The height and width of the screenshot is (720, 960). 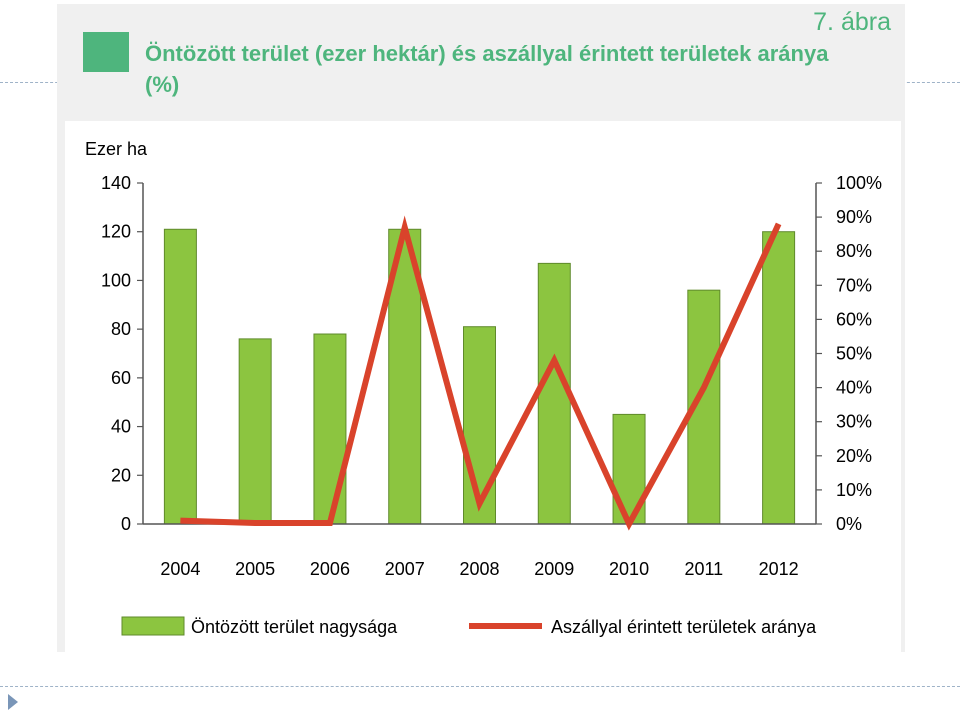 What do you see at coordinates (330, 569) in the screenshot?
I see `x-tick-label: 2006` at bounding box center [330, 569].